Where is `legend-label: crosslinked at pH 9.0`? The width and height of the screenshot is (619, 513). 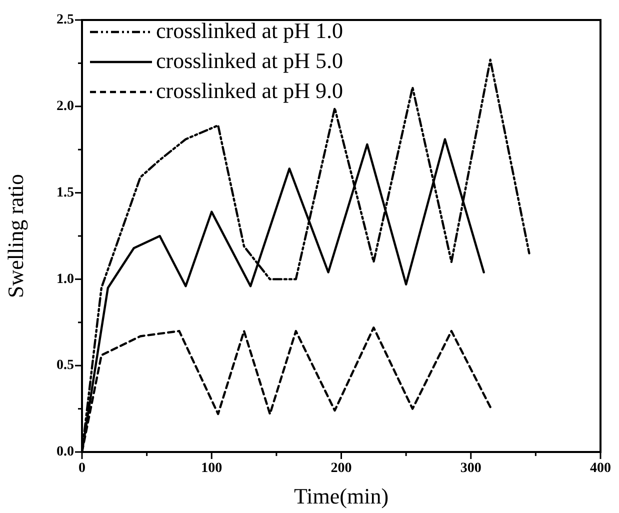 legend-label: crosslinked at pH 9.0 is located at coordinates (249, 90).